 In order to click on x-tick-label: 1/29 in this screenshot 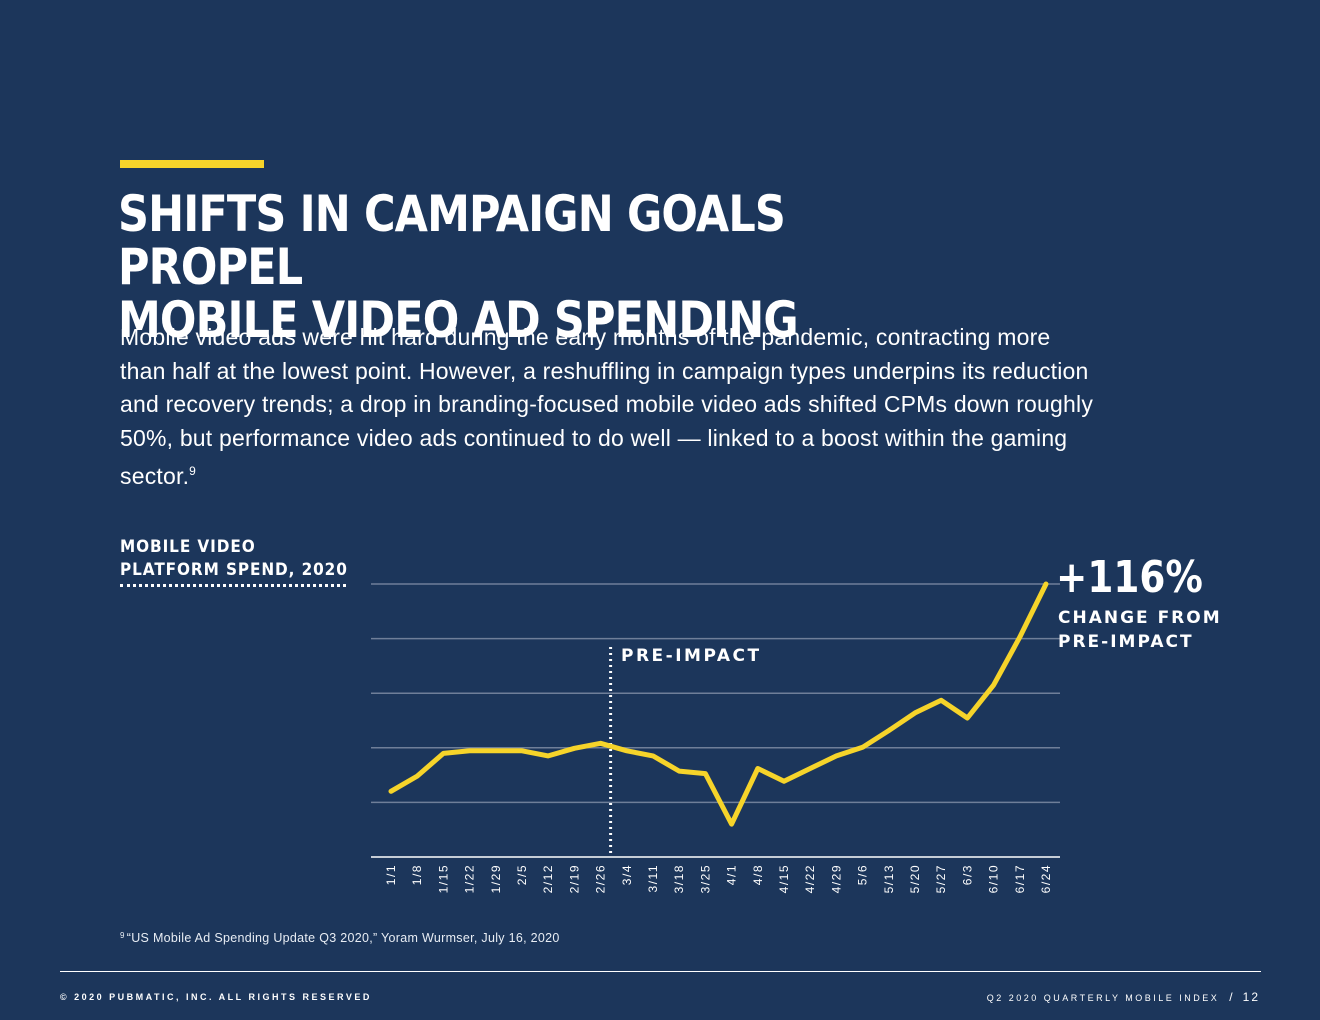, I will do `click(496, 878)`.